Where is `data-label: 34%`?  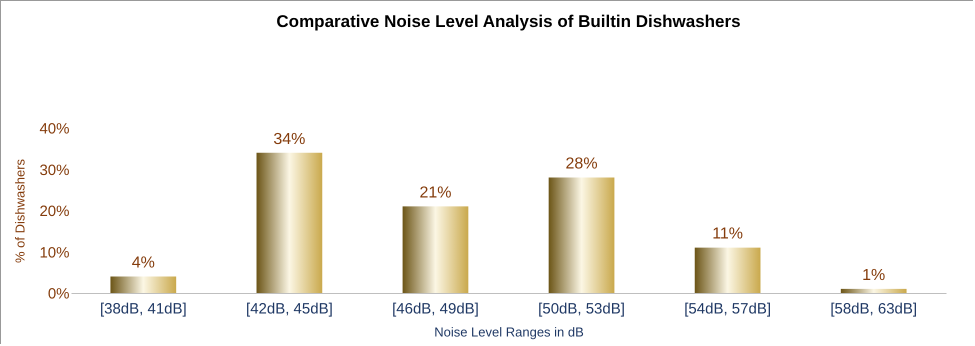 data-label: 34% is located at coordinates (289, 139).